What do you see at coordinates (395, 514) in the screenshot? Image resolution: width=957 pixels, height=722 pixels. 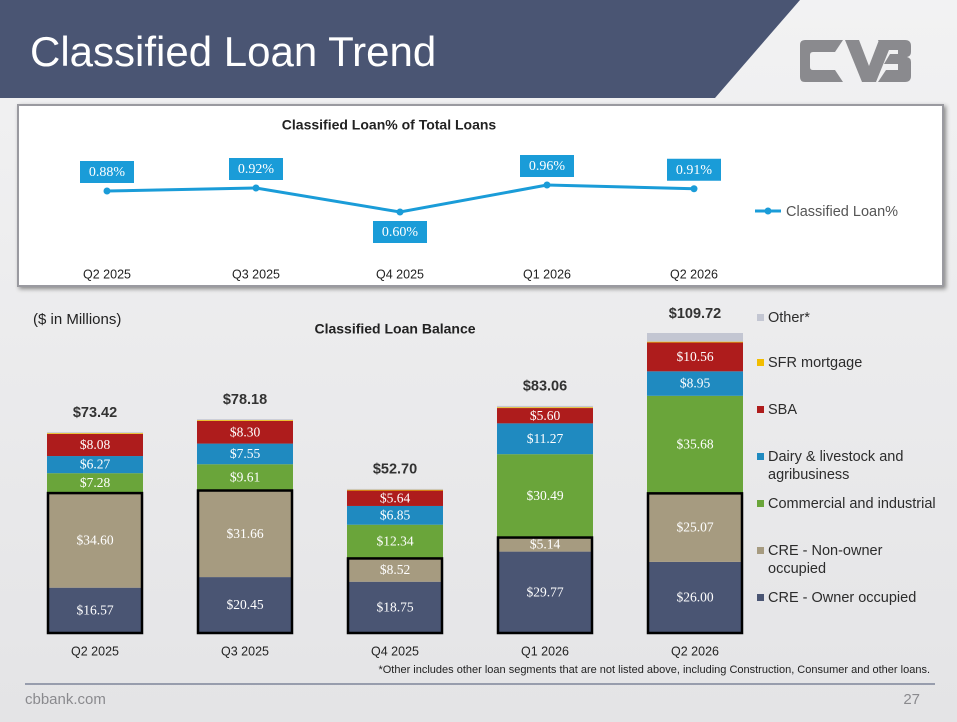 I see `data-label: $6.85` at bounding box center [395, 514].